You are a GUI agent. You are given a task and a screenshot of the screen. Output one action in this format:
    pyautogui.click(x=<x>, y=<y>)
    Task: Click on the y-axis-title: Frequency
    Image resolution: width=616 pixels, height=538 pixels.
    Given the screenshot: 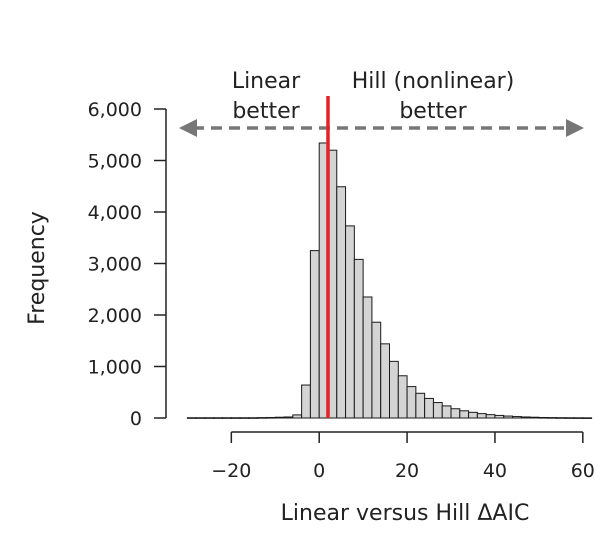 What is the action you would take?
    pyautogui.click(x=37, y=268)
    